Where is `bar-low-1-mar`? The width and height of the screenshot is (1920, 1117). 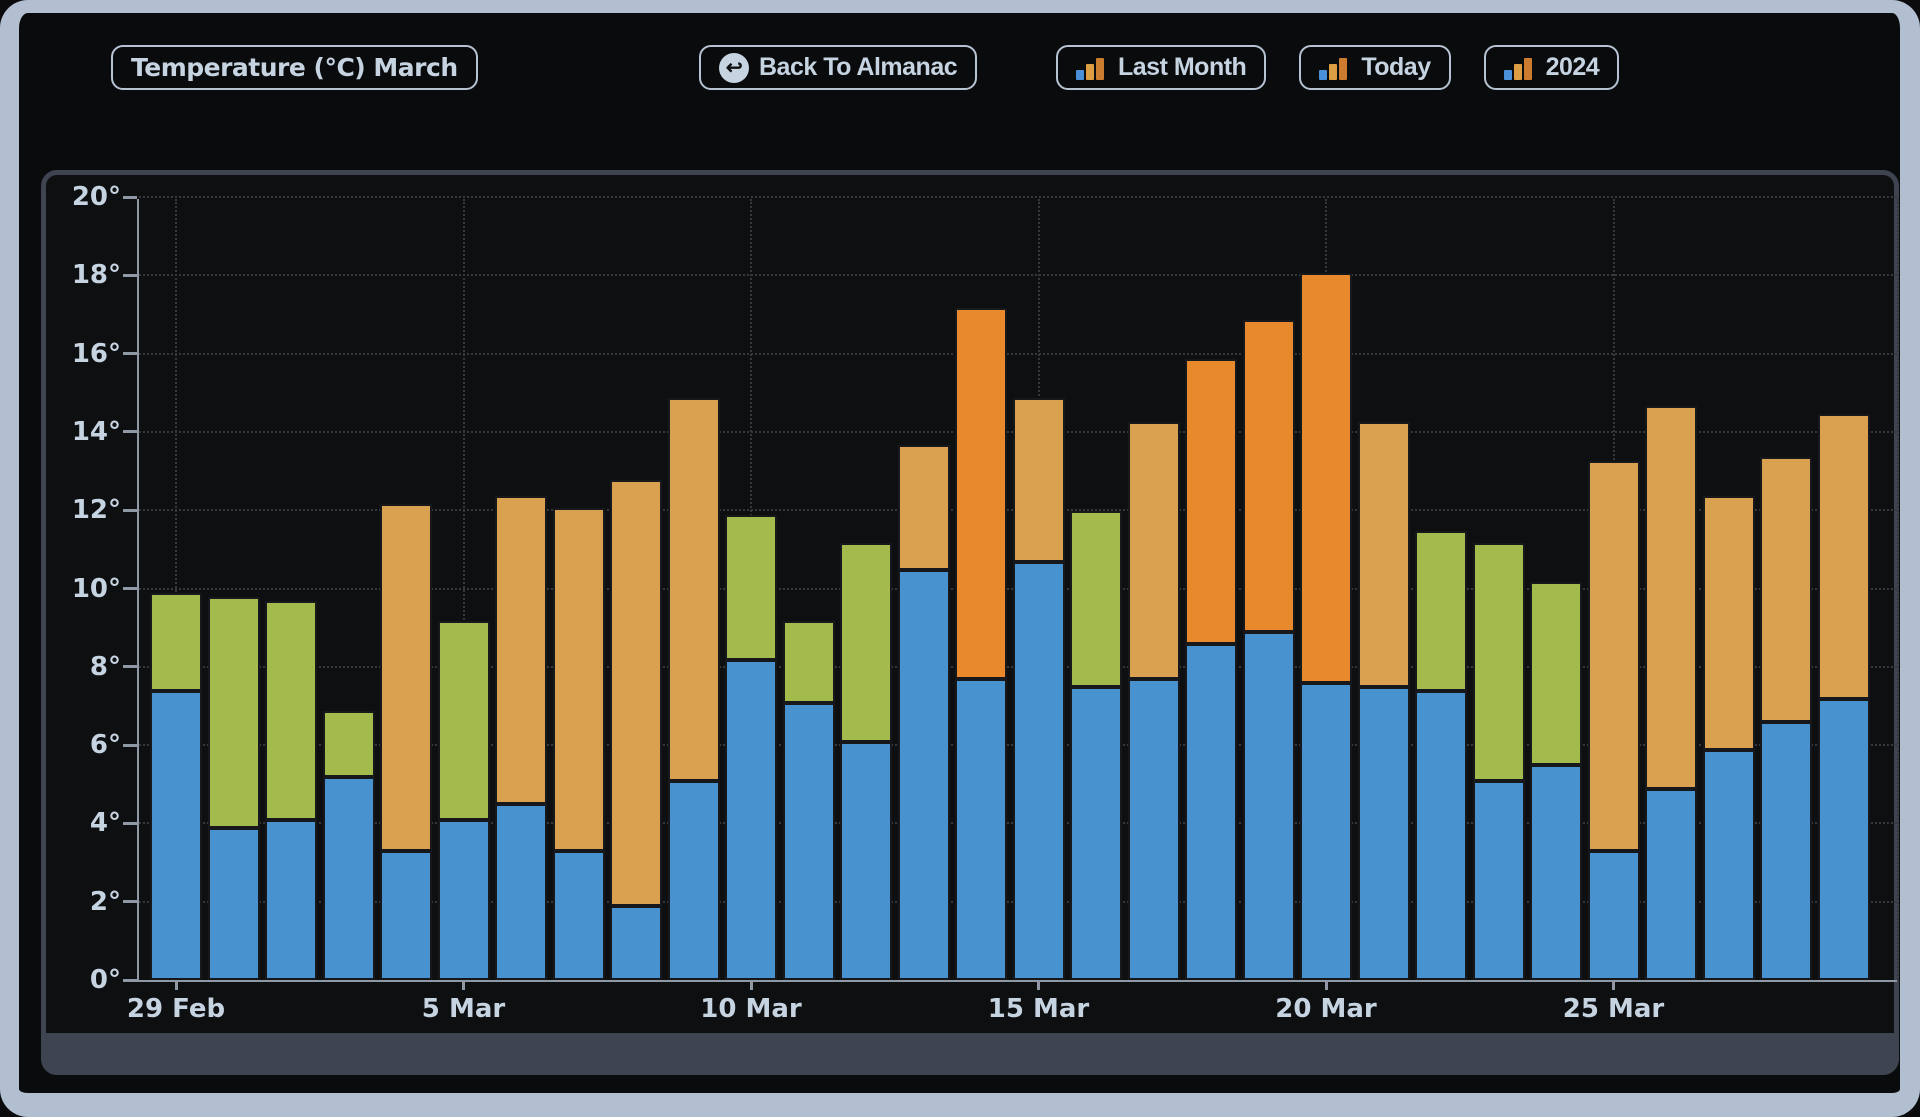
bar-low-1-mar is located at coordinates (233, 903).